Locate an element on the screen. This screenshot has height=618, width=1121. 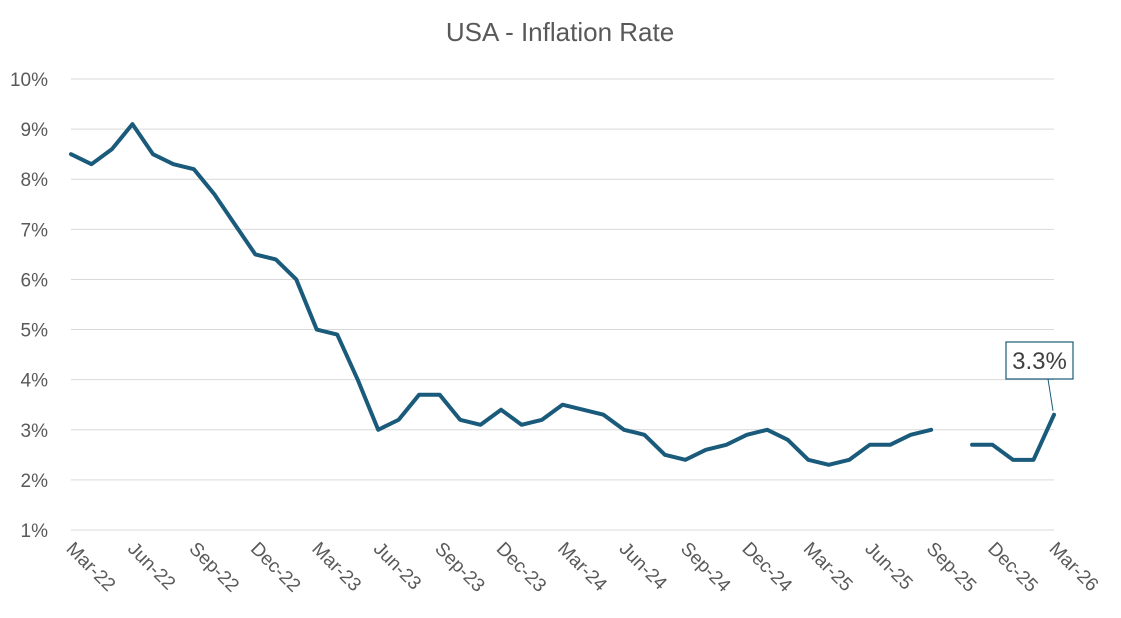
callout-label: 3.3% is located at coordinates (1039, 361).